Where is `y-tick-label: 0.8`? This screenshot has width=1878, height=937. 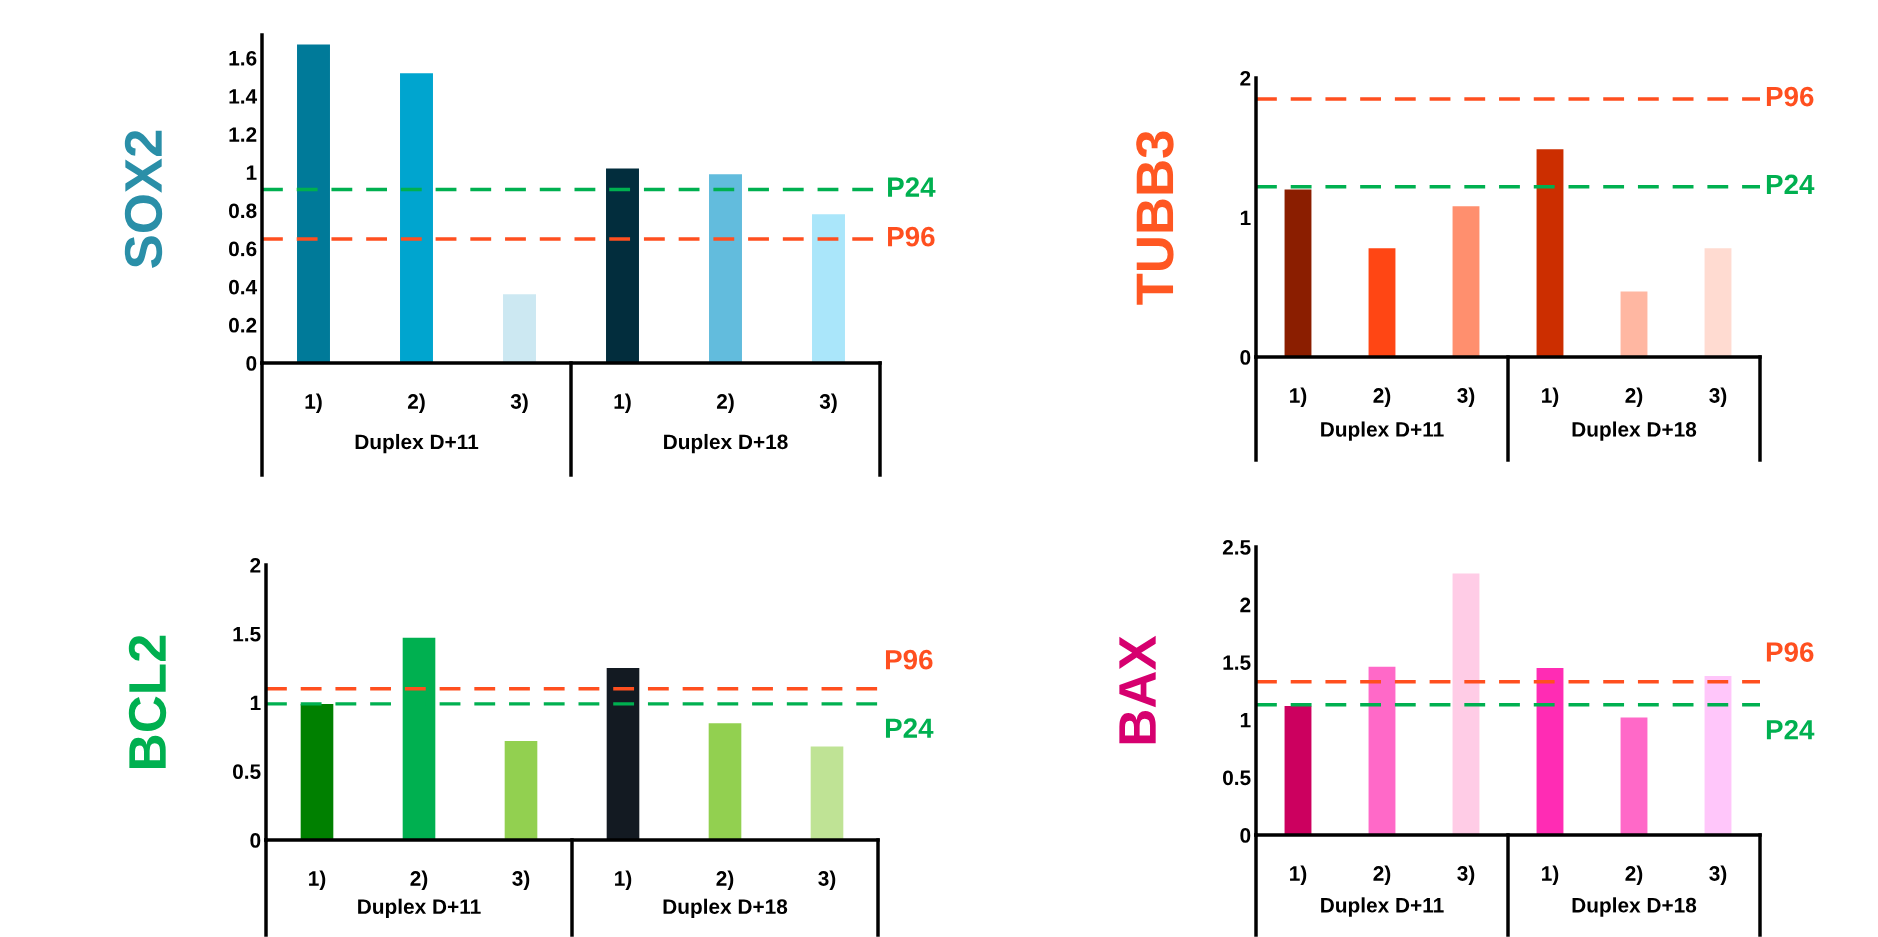
y-tick-label: 0.8 is located at coordinates (243, 211).